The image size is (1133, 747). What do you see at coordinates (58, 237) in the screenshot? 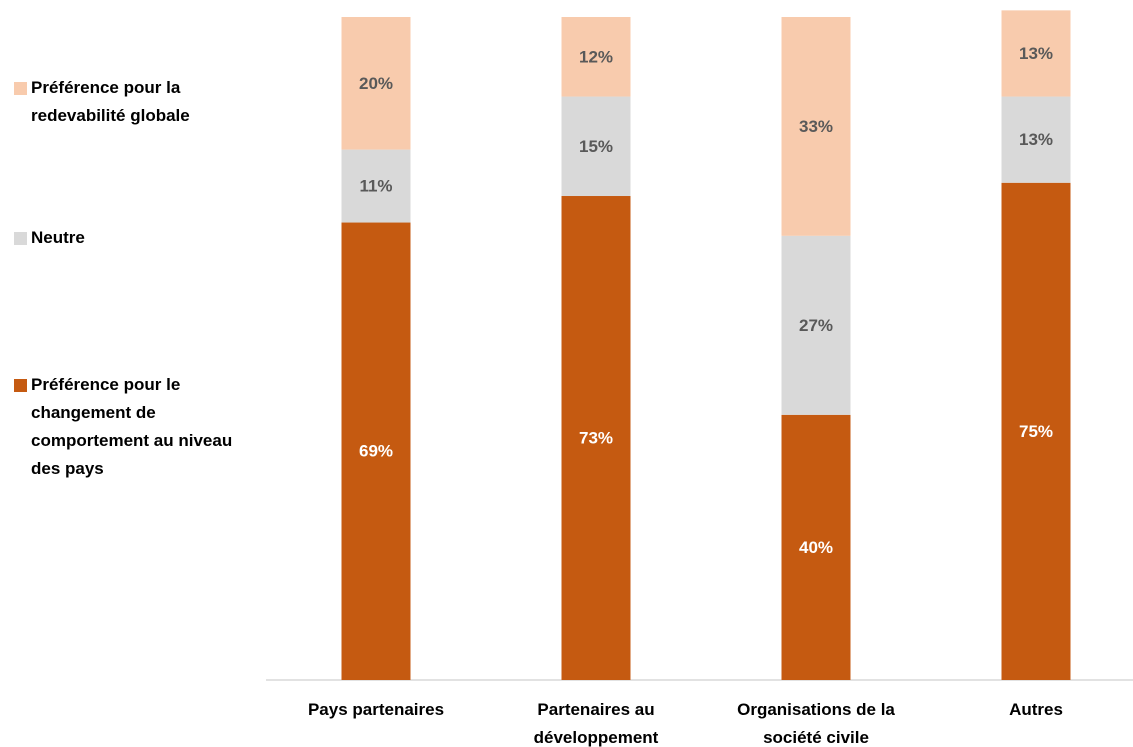
I see `legend-label: Neutre` at bounding box center [58, 237].